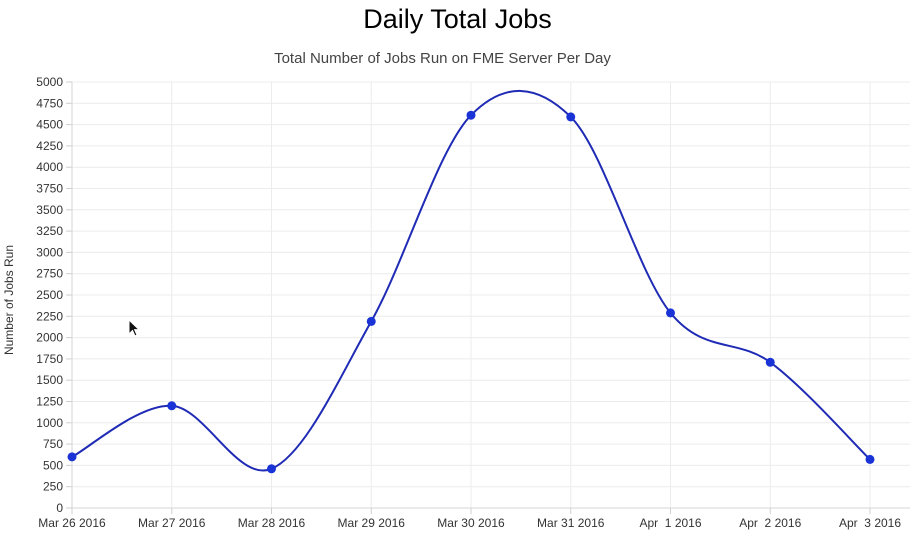 The width and height of the screenshot is (915, 540). Describe the element at coordinates (9, 300) in the screenshot. I see `y-axis-label: Number of Jobs Run` at that location.